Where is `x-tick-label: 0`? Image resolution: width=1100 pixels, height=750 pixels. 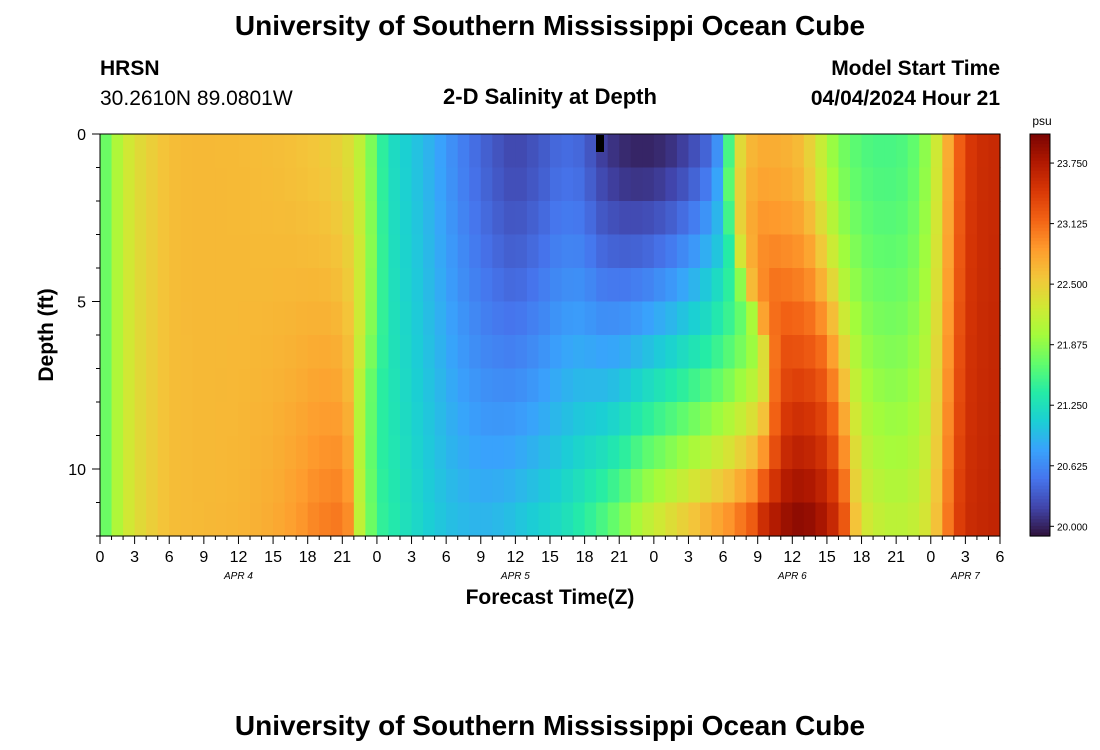 x-tick-label: 0 is located at coordinates (930, 557).